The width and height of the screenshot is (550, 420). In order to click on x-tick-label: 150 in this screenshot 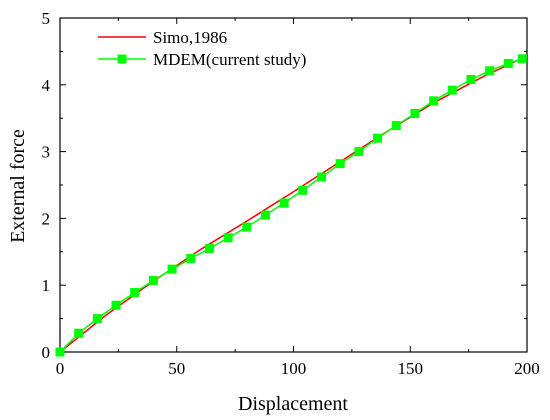, I will do `click(411, 368)`.